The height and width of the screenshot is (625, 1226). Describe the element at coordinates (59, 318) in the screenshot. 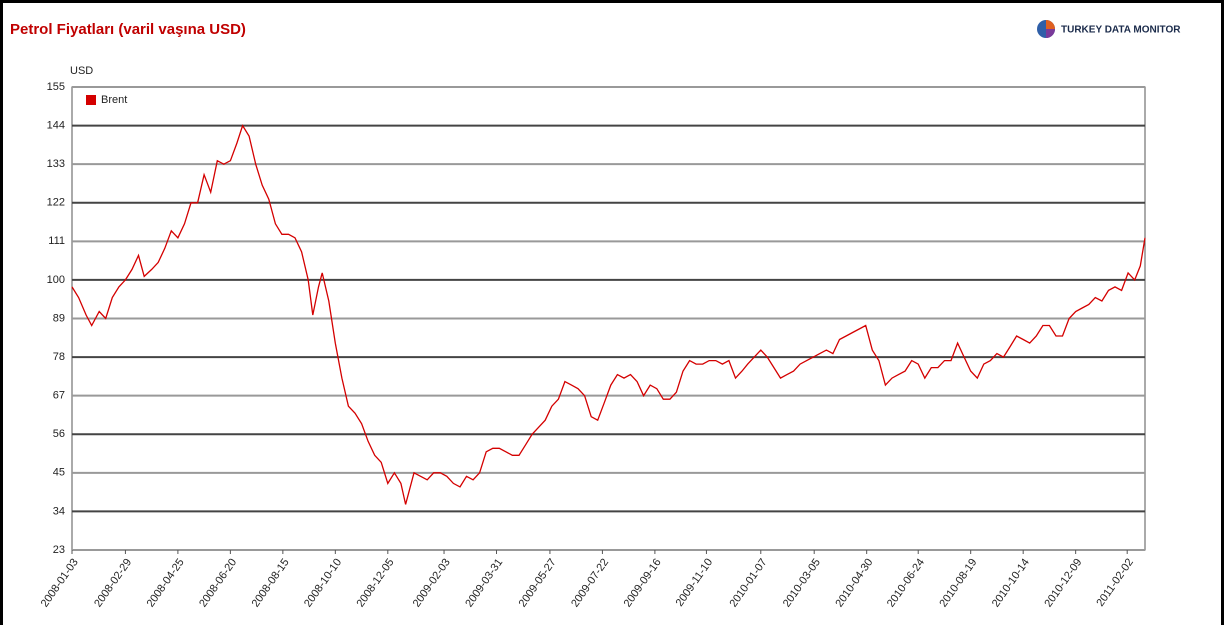

I see `y-tick-label: 89` at that location.